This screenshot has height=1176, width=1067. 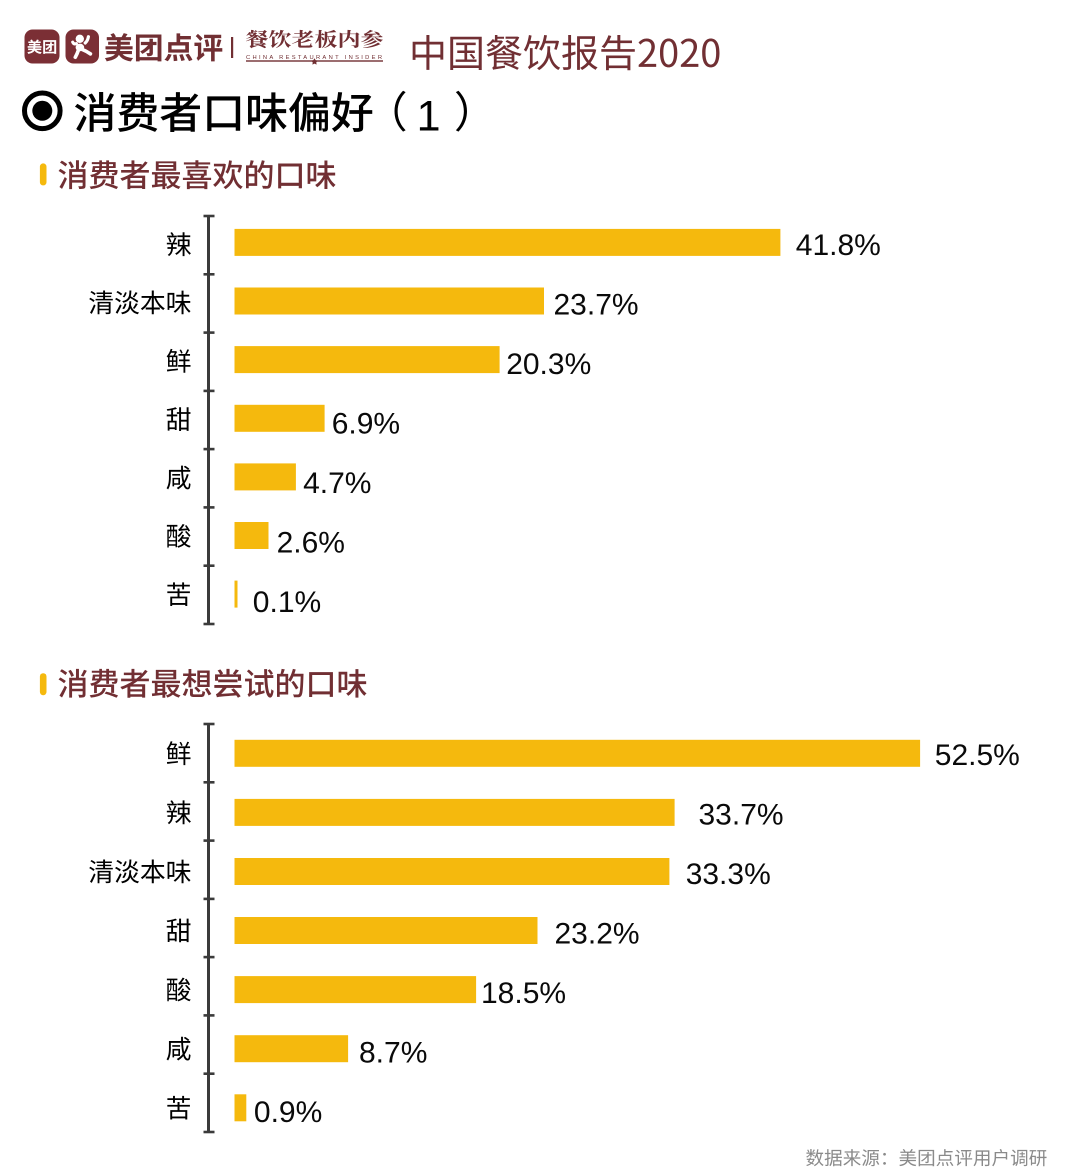 What do you see at coordinates (337, 483) in the screenshot?
I see `svg-text: 4.7%` at bounding box center [337, 483].